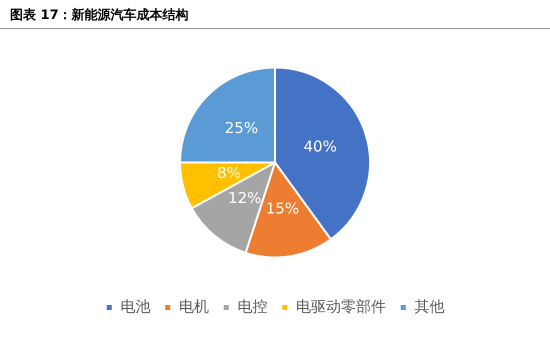  I want to click on legend-label: 电控, so click(252, 306).